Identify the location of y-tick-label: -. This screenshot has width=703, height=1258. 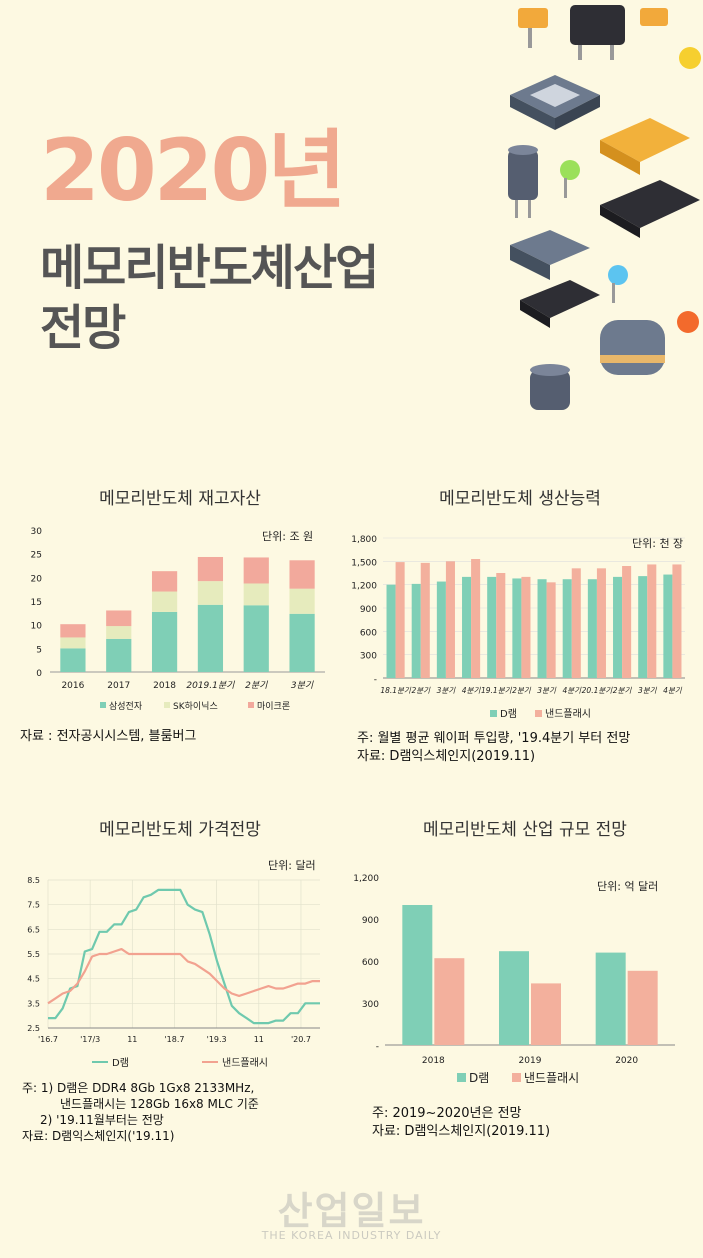
(377, 1047).